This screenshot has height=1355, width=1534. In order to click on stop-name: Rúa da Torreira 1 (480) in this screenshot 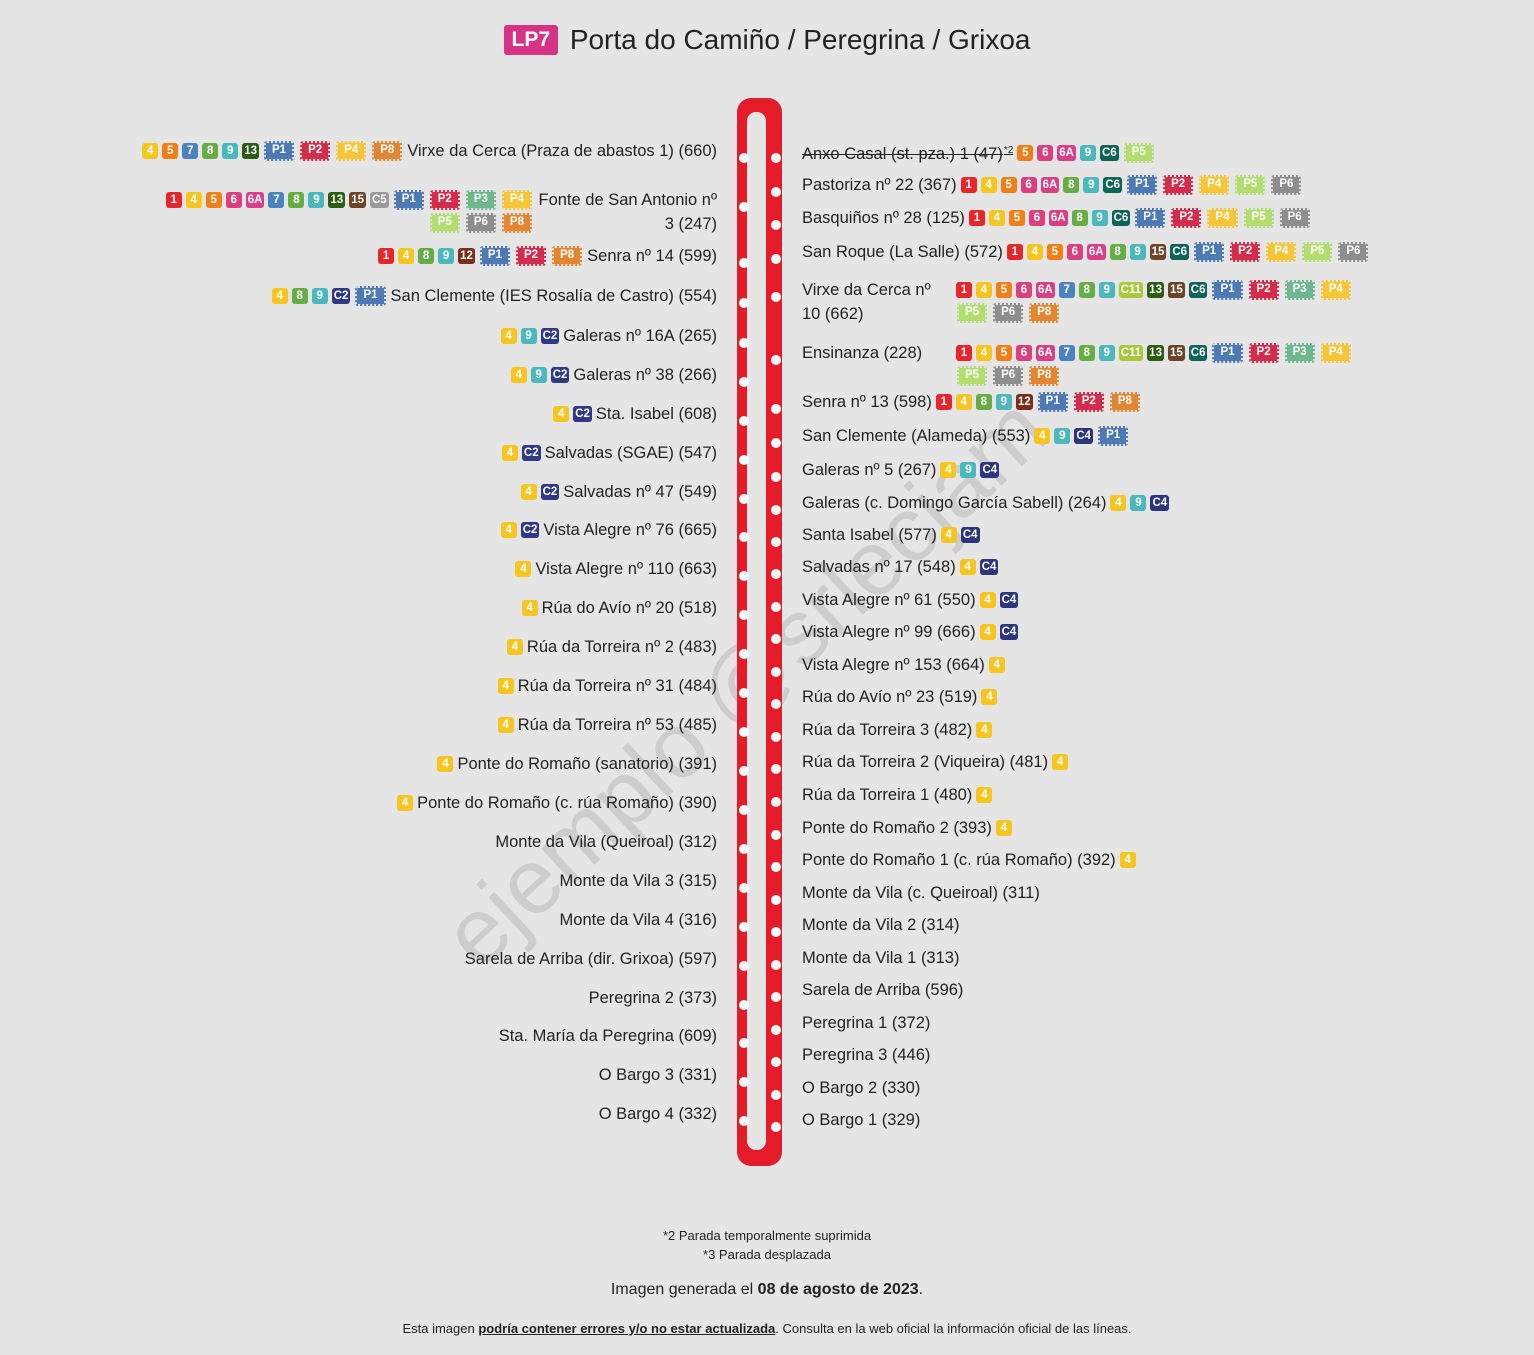, I will do `click(887, 795)`.